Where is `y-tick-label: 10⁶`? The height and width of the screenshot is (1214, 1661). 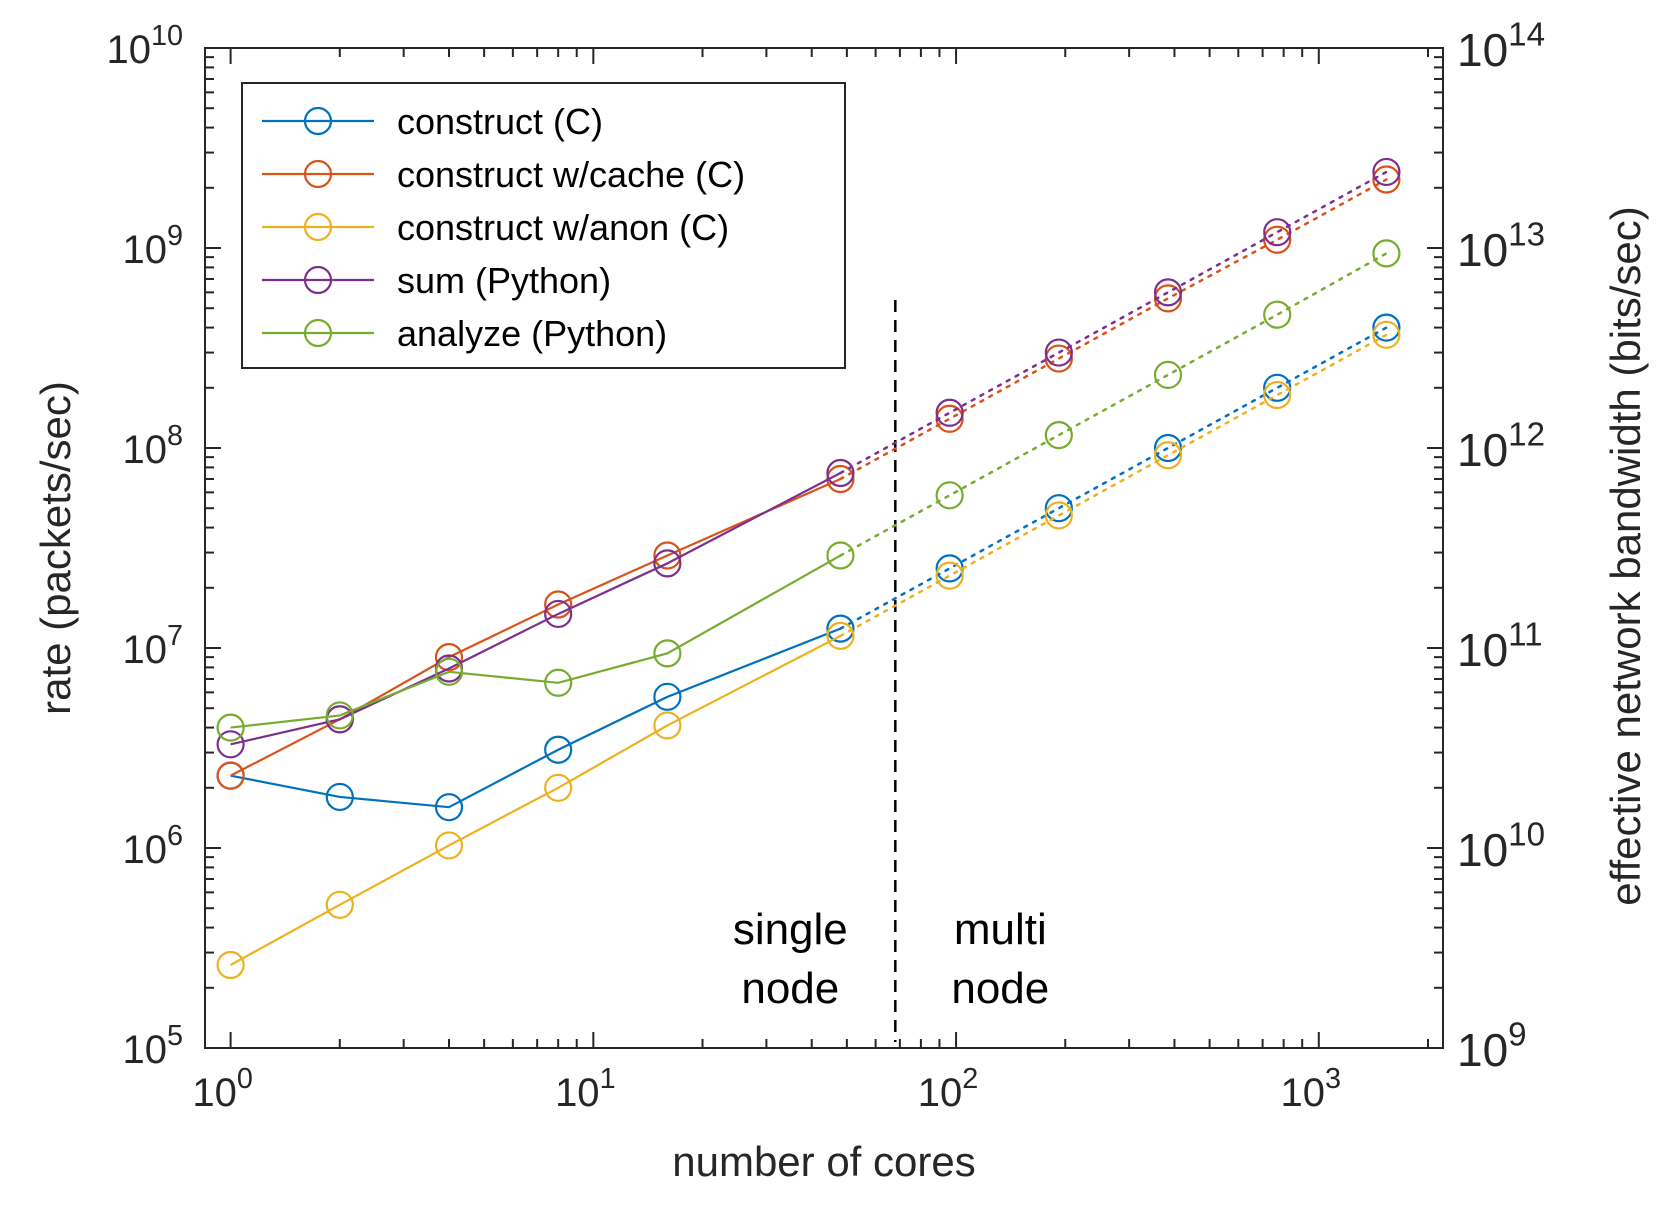
y-tick-label: 10⁶ is located at coordinates (152, 846).